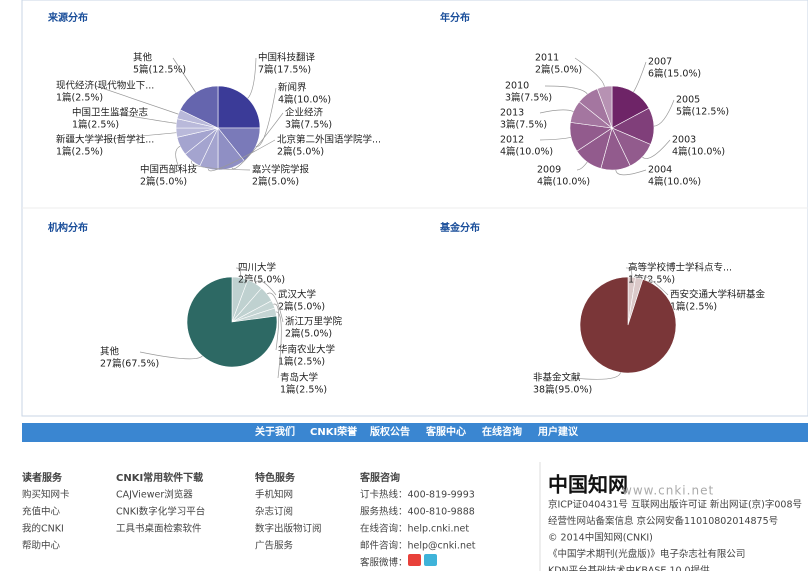  What do you see at coordinates (390, 431) in the screenshot?
I see `nav-link: 版权公告` at bounding box center [390, 431].